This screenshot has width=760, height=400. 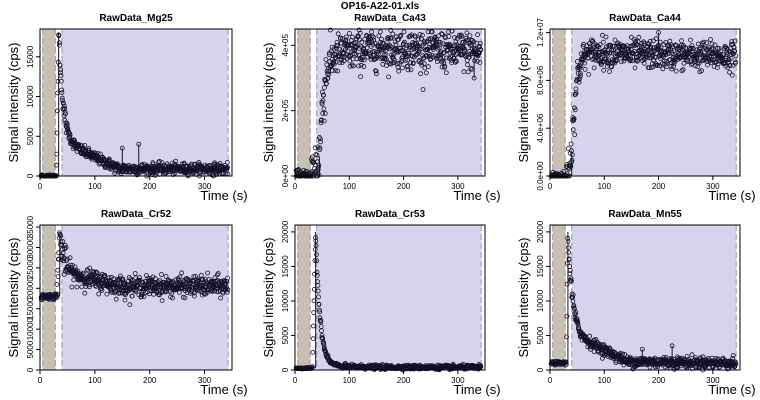 I want to click on x-axis-label: Time (s), so click(x=223, y=389).